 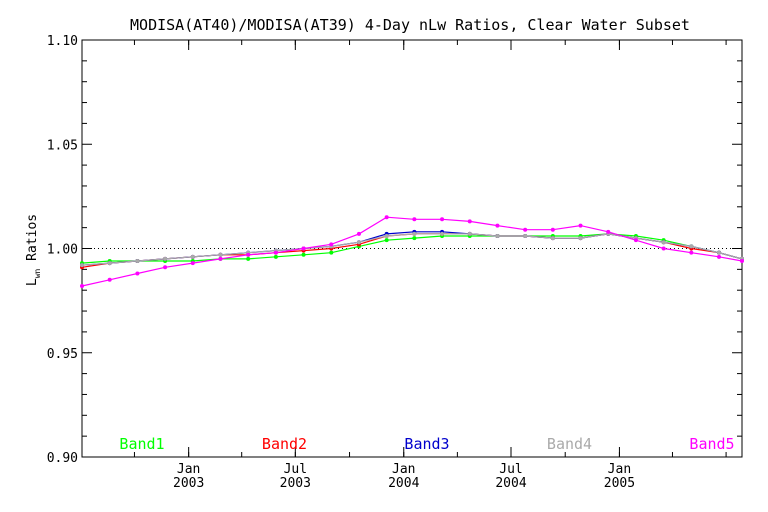 What do you see at coordinates (32, 241) in the screenshot?
I see `y-axis-label-rest: Ratios` at bounding box center [32, 241].